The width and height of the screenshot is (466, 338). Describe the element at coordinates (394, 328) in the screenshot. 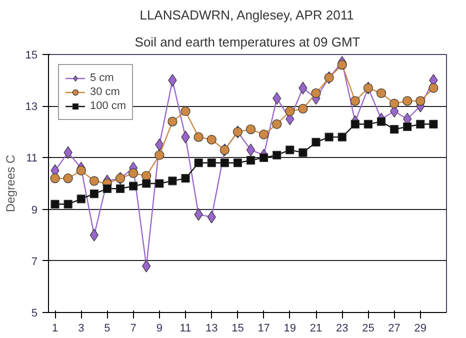

I see `x-tick-label: 27` at that location.